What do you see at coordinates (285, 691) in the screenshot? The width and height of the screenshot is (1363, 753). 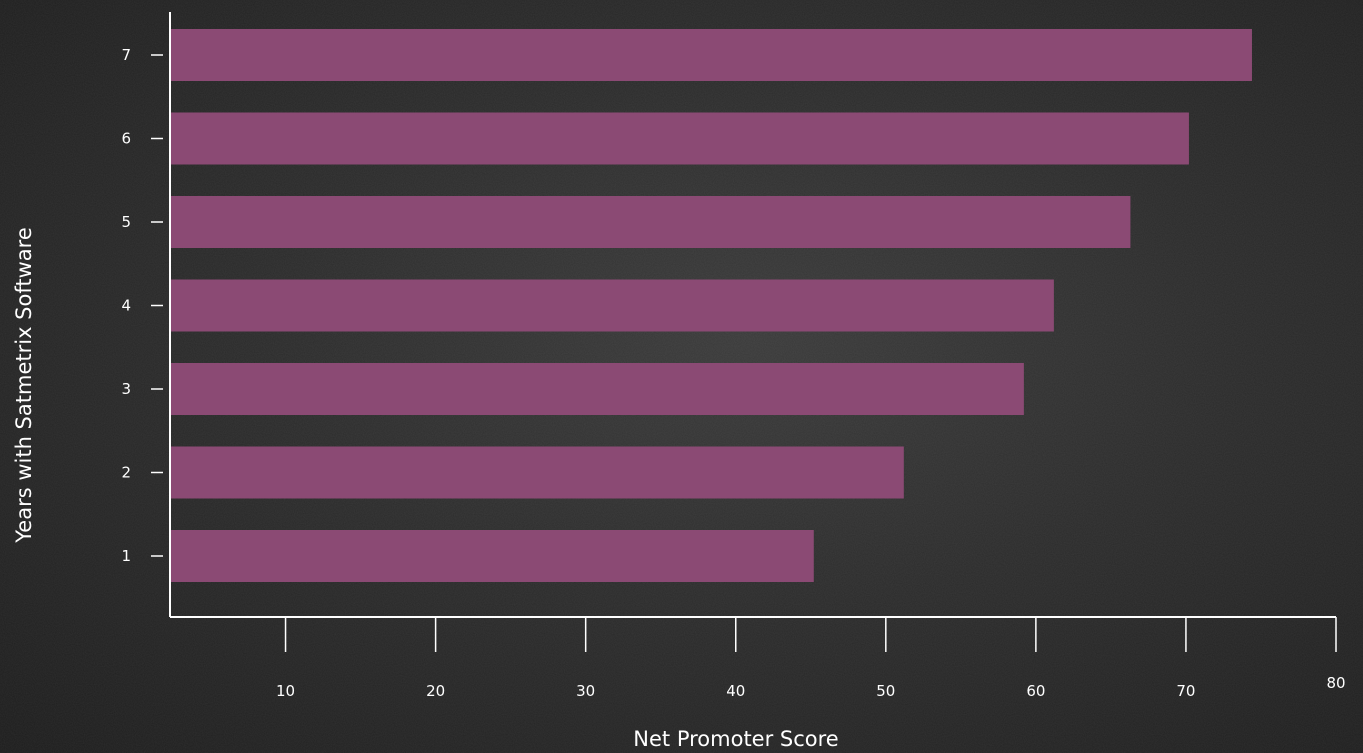 I see `x-tick-label: 10` at bounding box center [285, 691].